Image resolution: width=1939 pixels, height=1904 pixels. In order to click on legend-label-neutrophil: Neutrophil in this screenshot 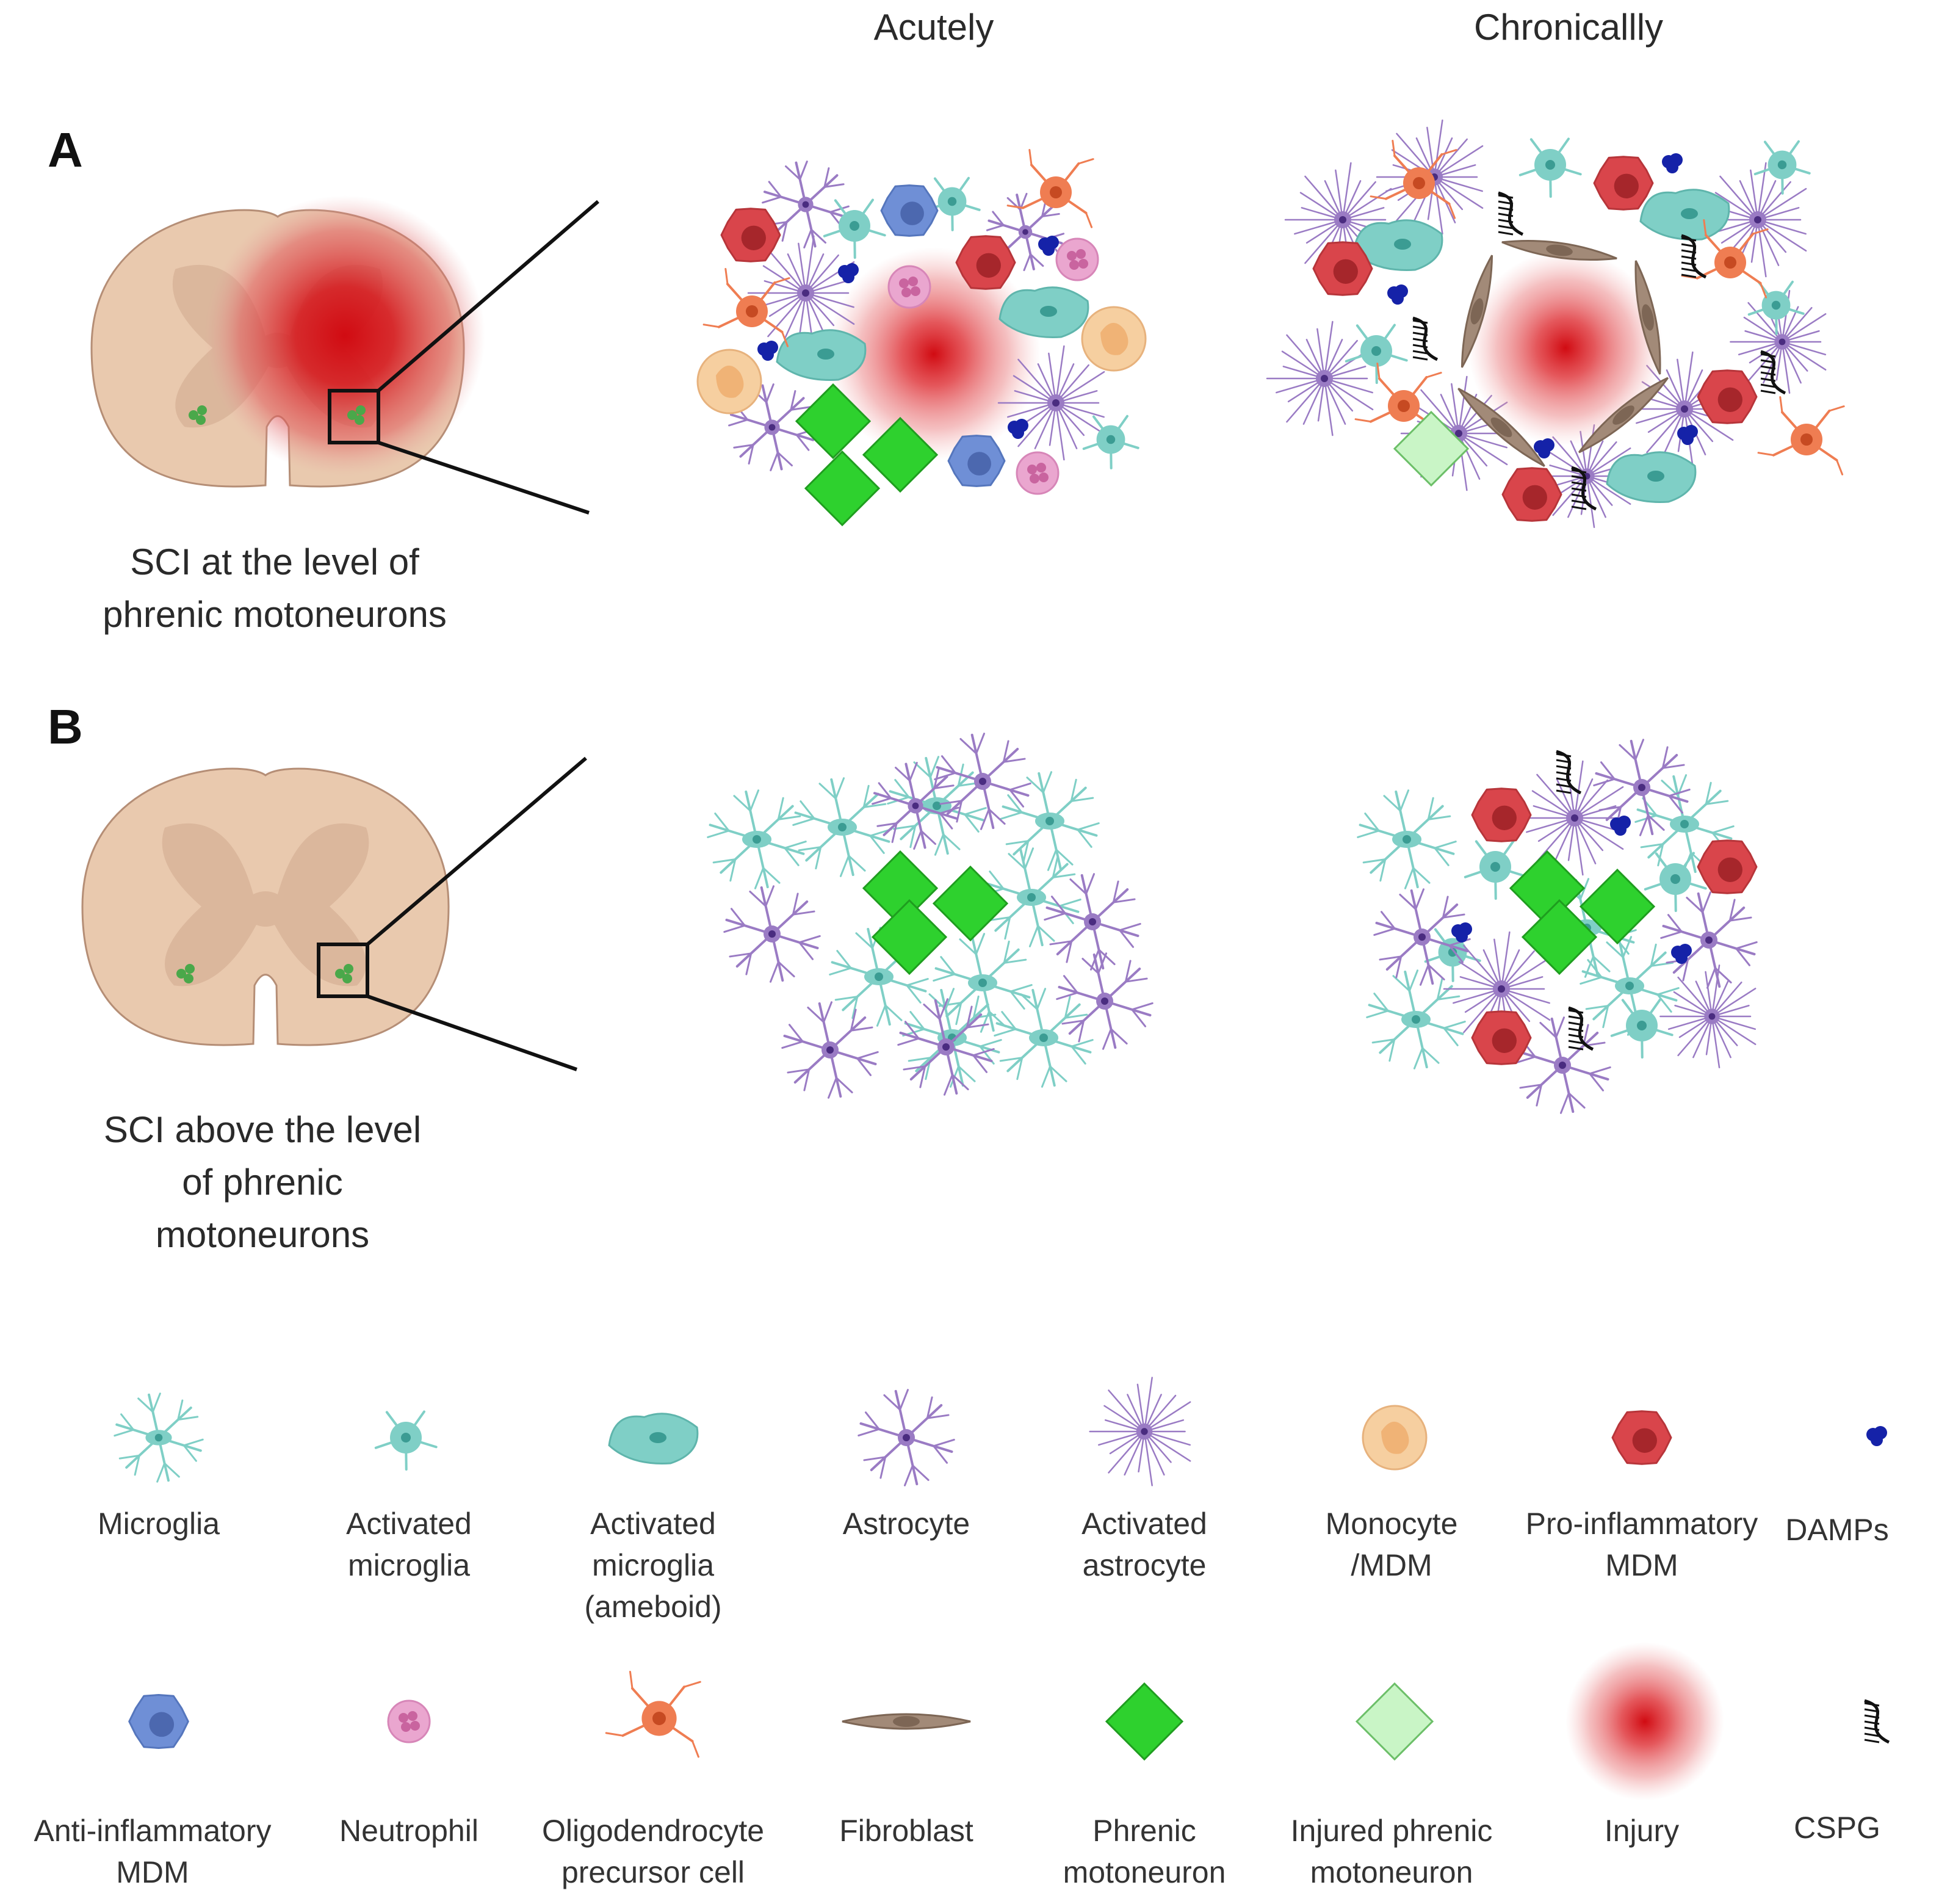, I will do `click(408, 1831)`.